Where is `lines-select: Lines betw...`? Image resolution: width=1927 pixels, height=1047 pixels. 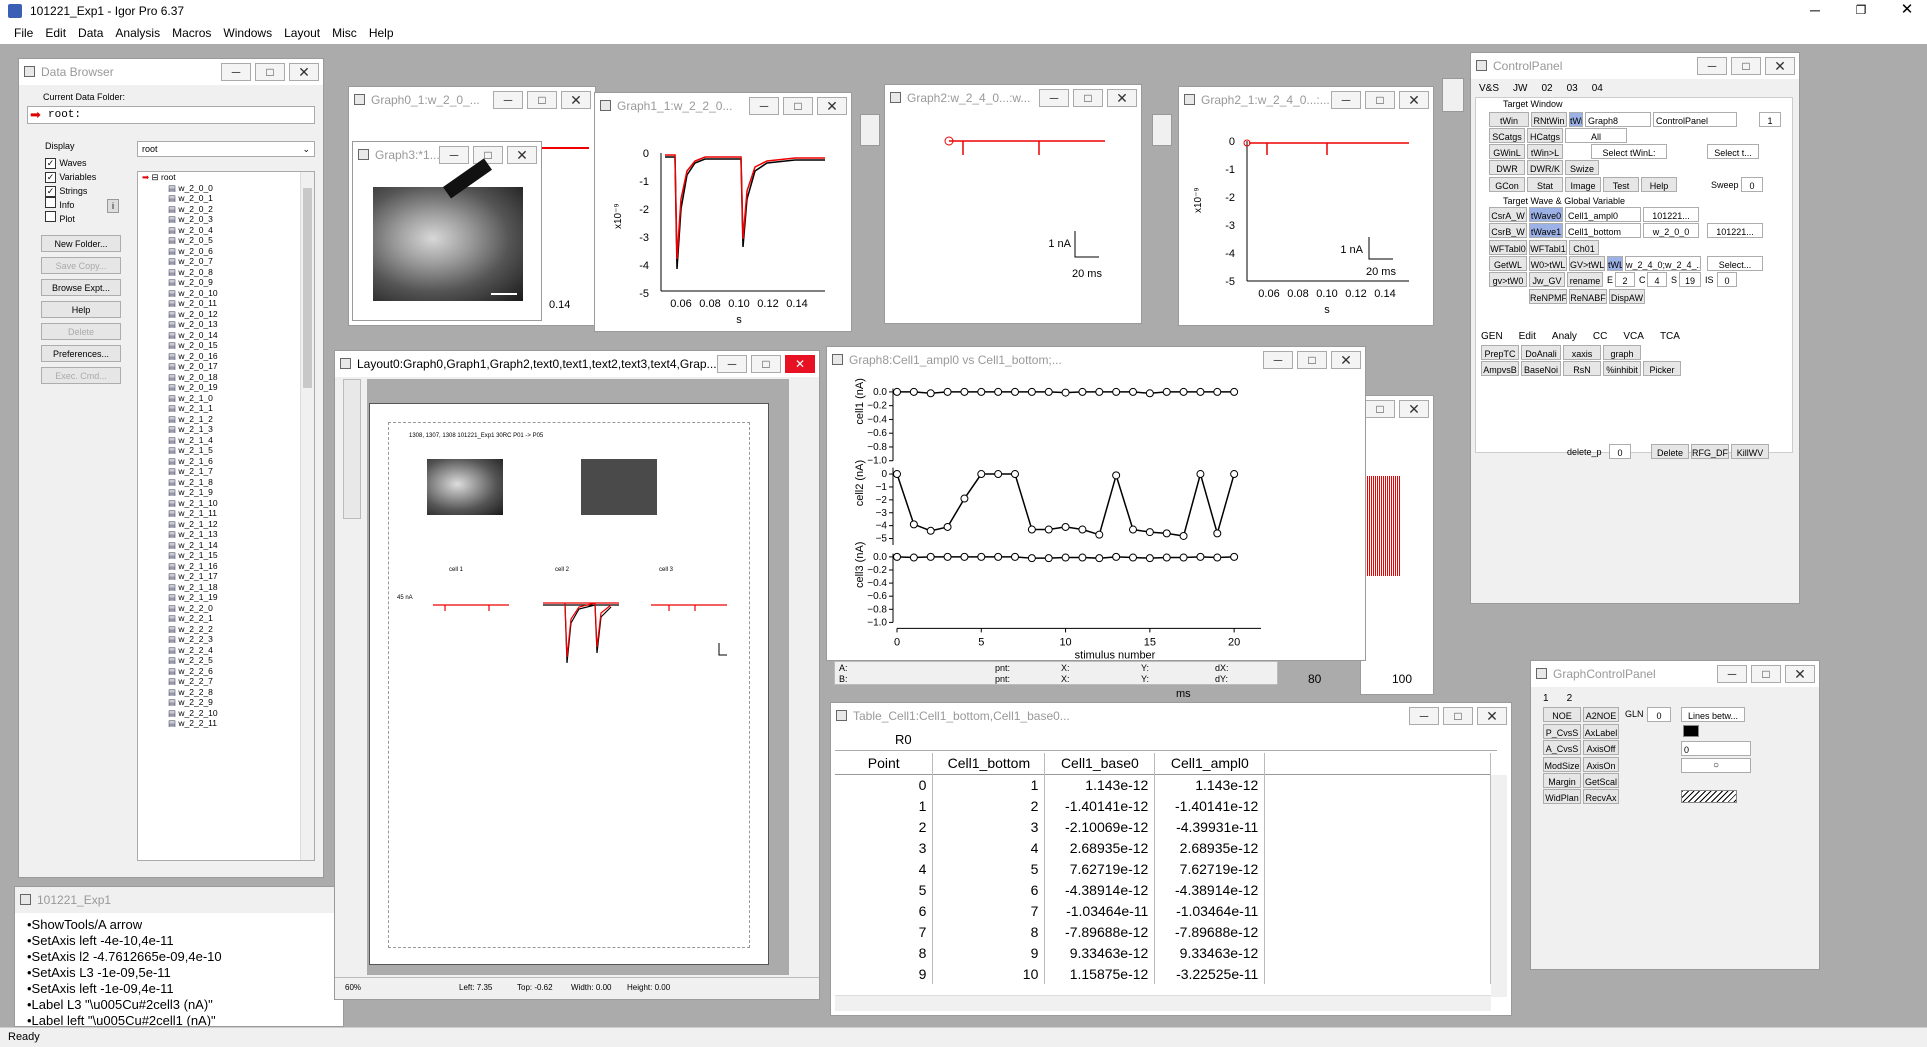
lines-select: Lines betw... is located at coordinates (1713, 714).